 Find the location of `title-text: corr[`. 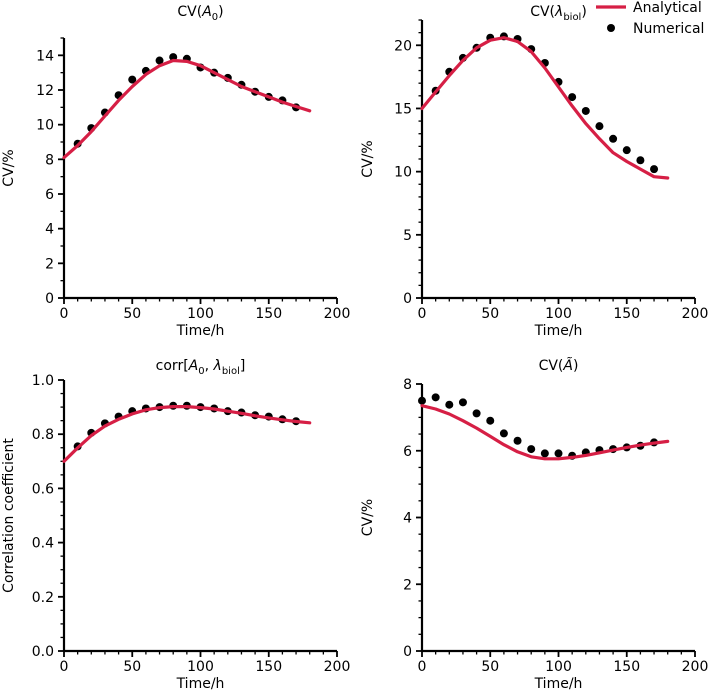

title-text: corr[ is located at coordinates (172, 366).